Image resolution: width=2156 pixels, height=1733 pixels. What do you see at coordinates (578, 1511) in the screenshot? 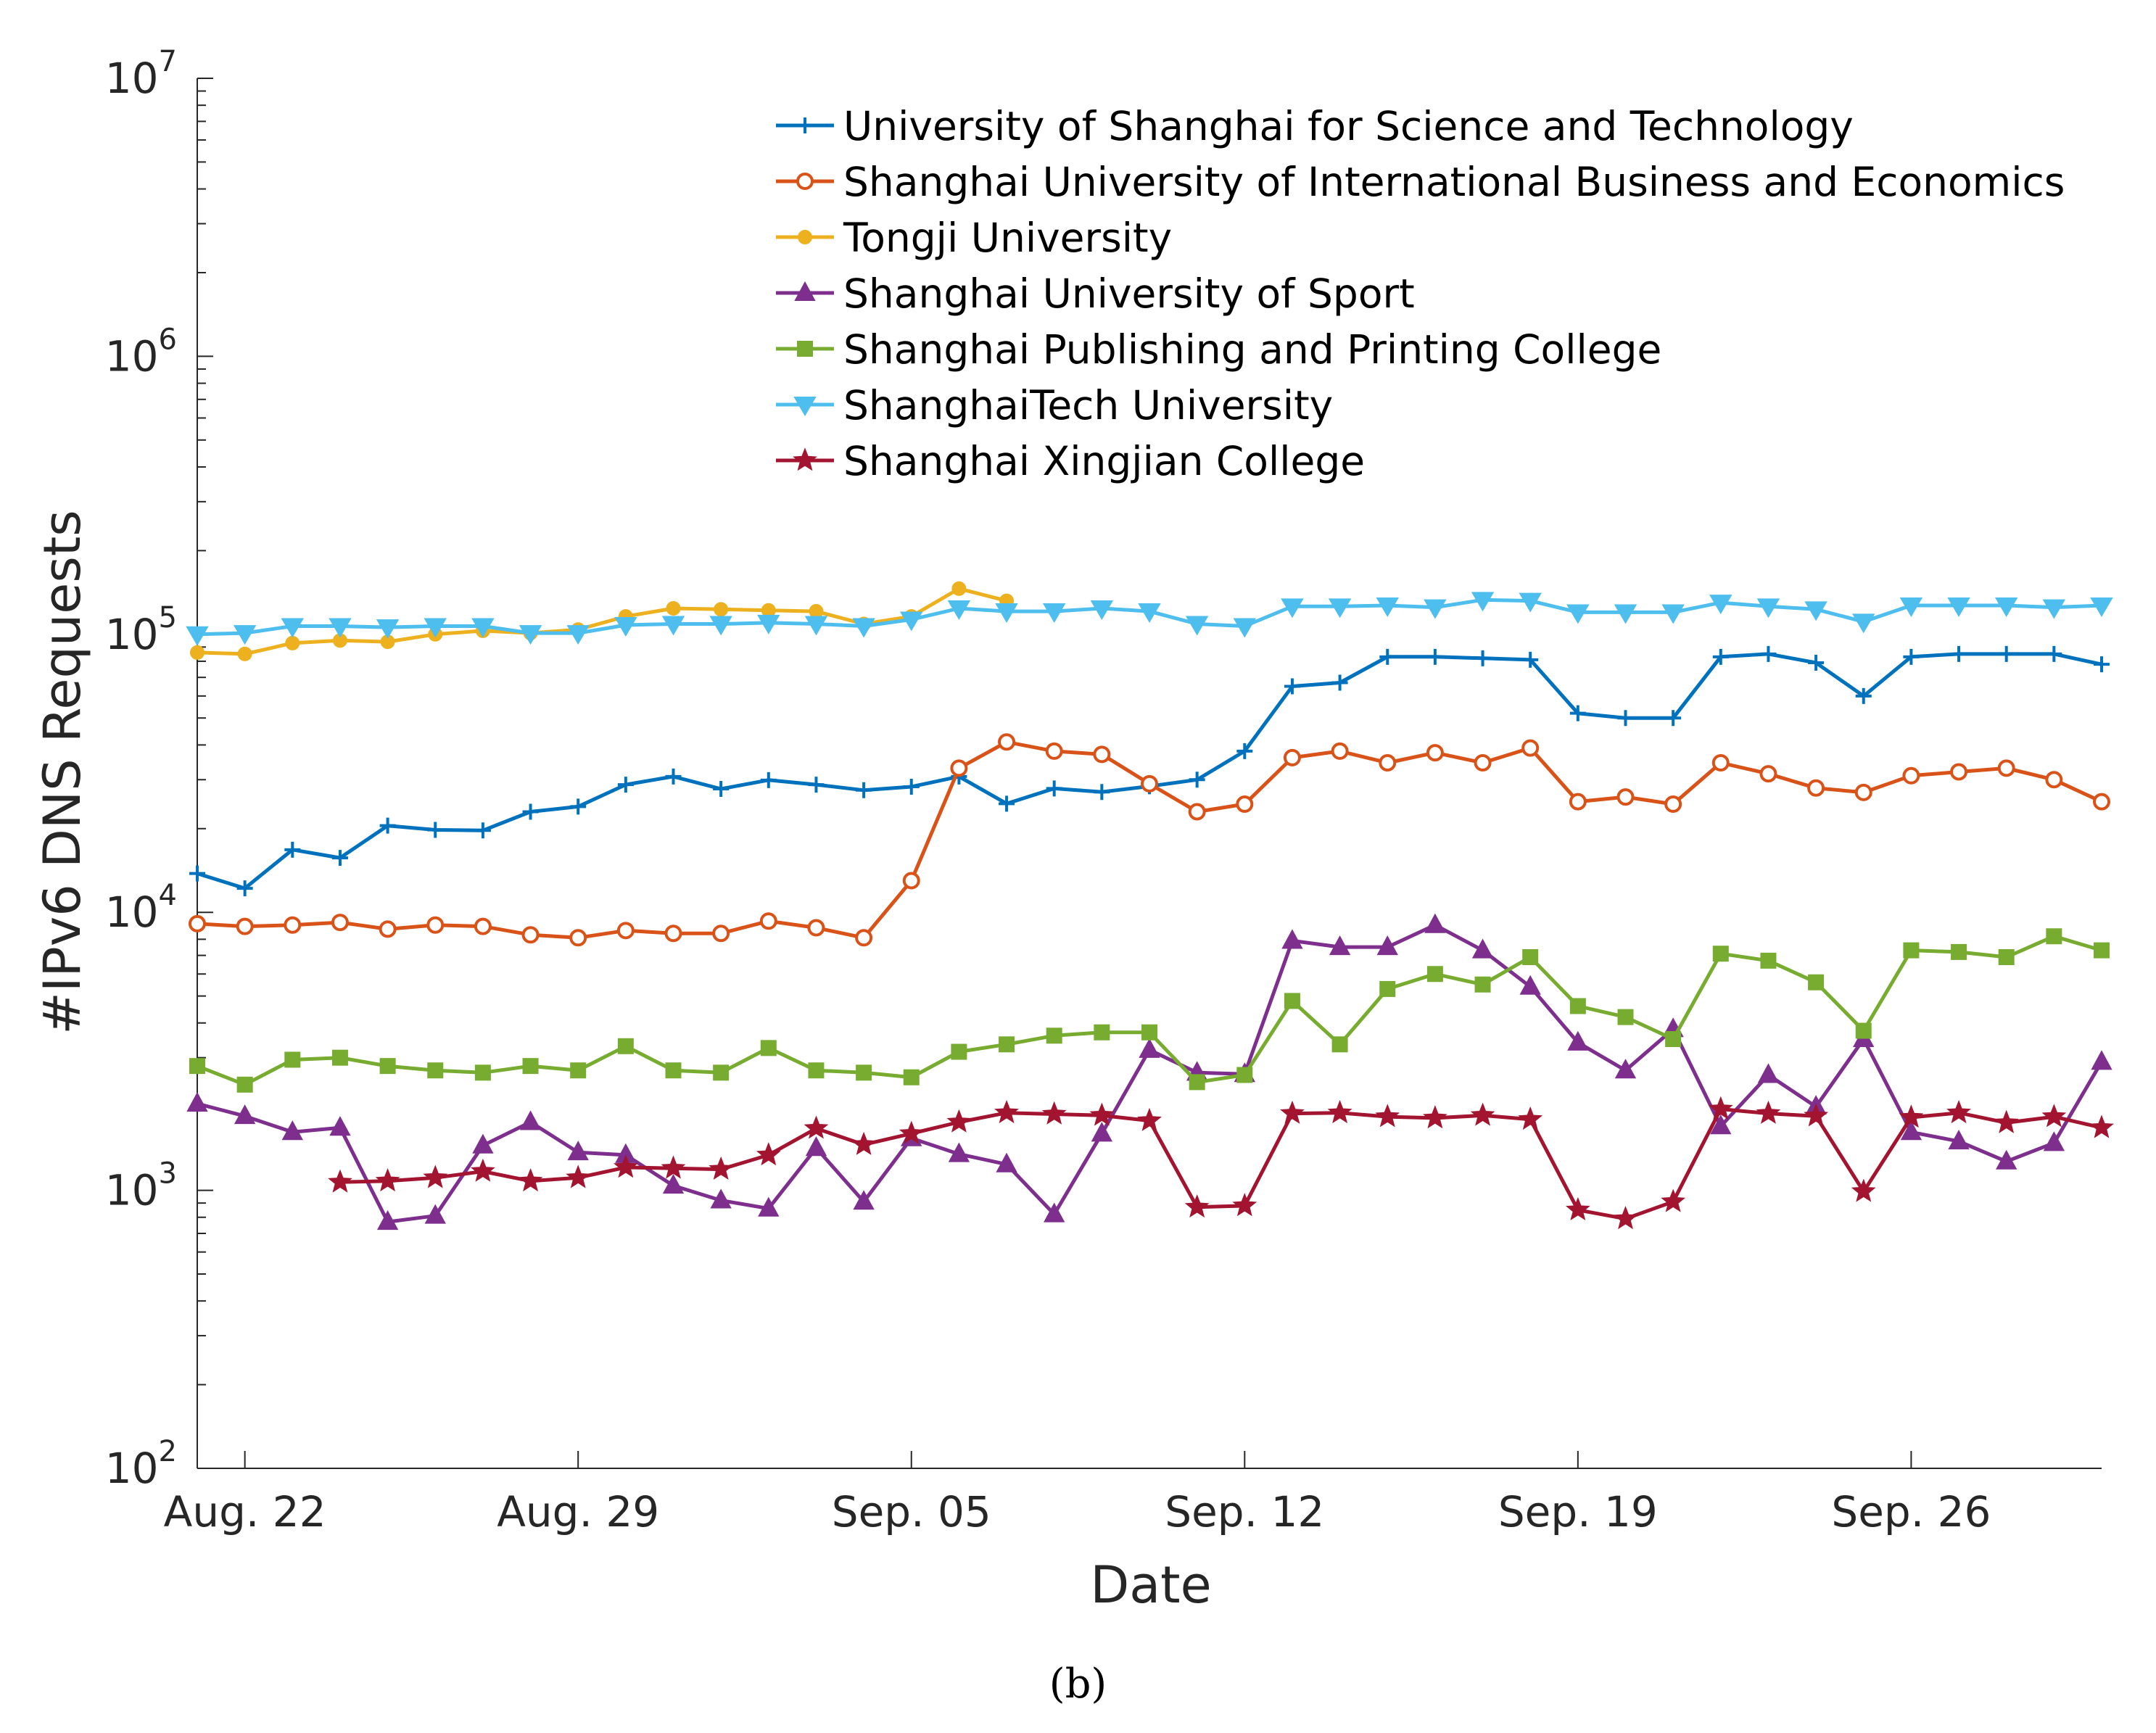
I see `x-tick-label: Aug. 29` at bounding box center [578, 1511].